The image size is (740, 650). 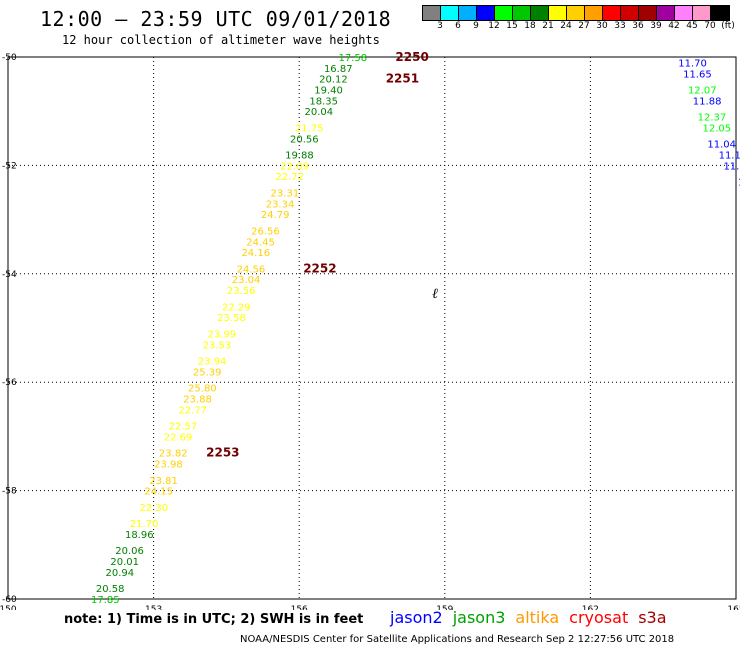 I want to click on color-scale-label: 33, so click(x=620, y=26).